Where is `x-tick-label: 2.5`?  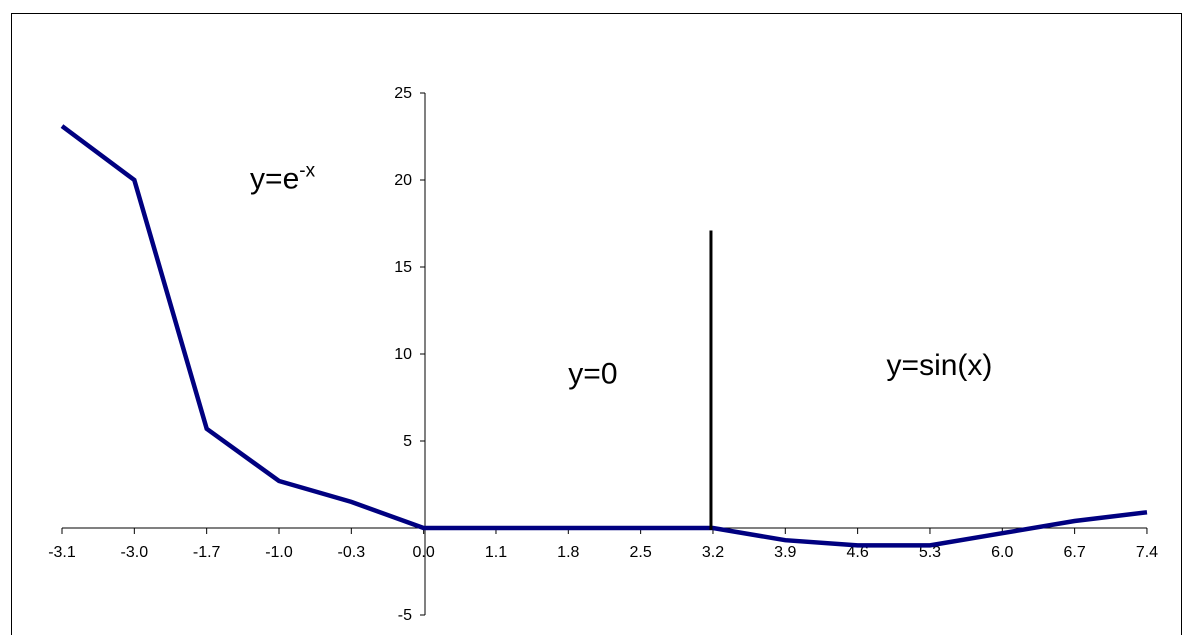 x-tick-label: 2.5 is located at coordinates (641, 552).